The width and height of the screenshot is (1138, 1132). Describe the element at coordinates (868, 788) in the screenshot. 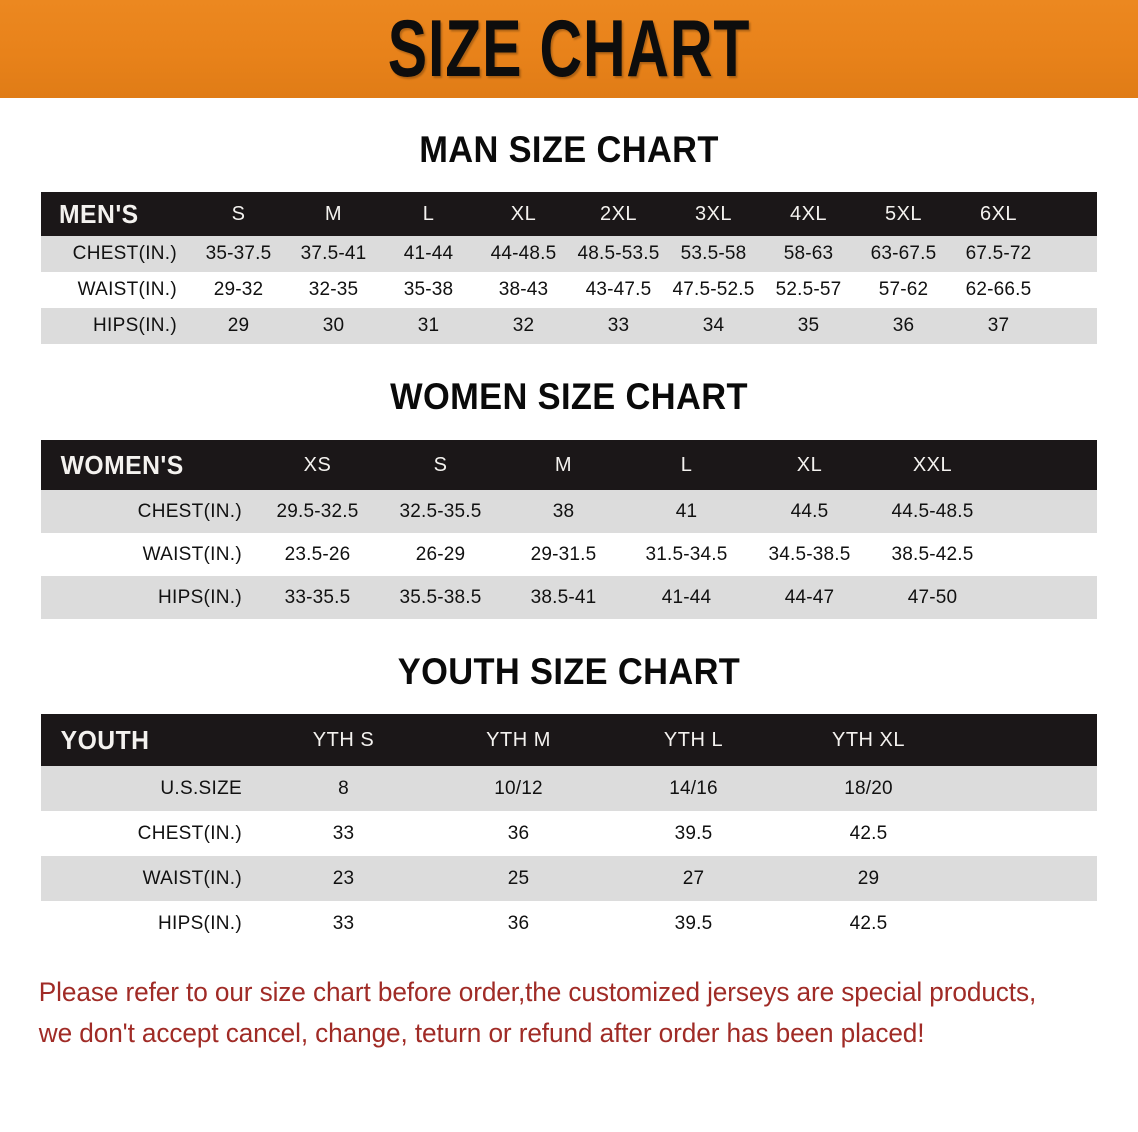

I see `youth-cell: 18/20` at that location.